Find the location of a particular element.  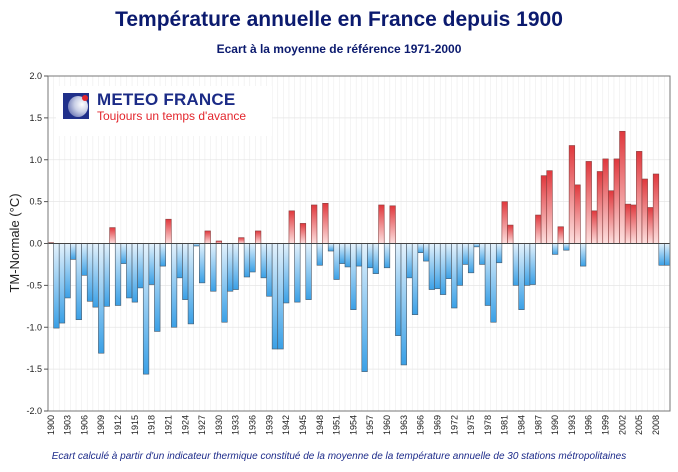

x-tick-label: 1903 is located at coordinates (68, 425).